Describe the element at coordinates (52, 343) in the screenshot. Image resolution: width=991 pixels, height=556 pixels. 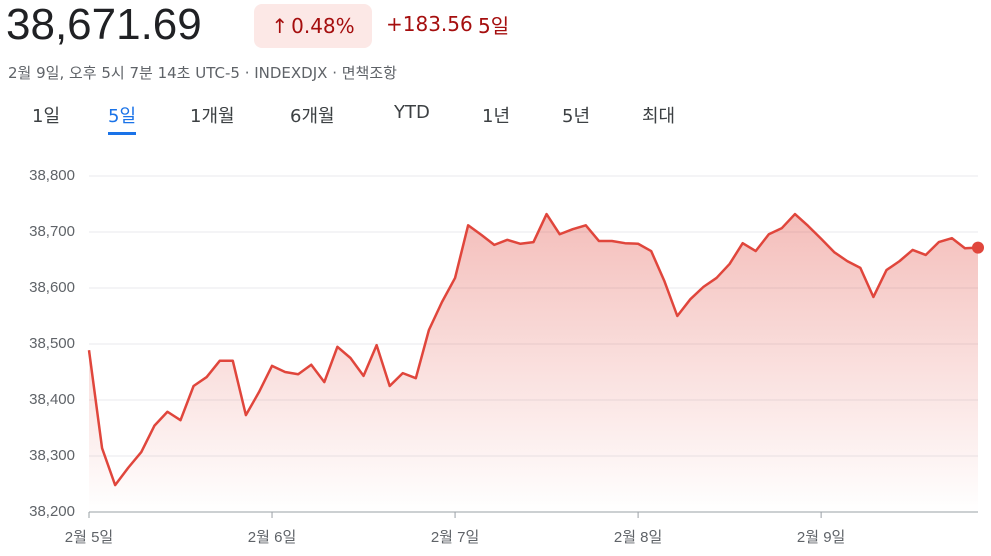
I see `y-tick-label: 38,500` at that location.